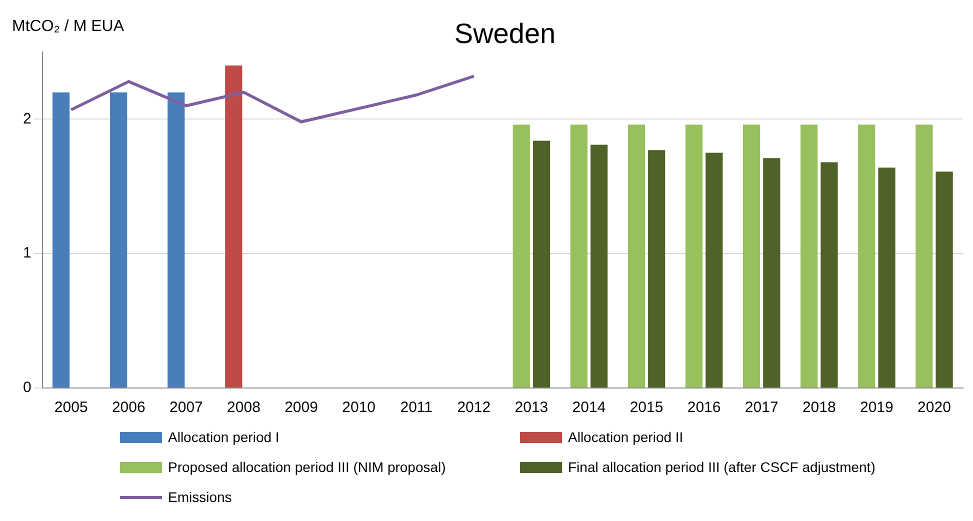 This screenshot has width=973, height=521. What do you see at coordinates (27, 253) in the screenshot?
I see `y-tick-label: 1` at bounding box center [27, 253].